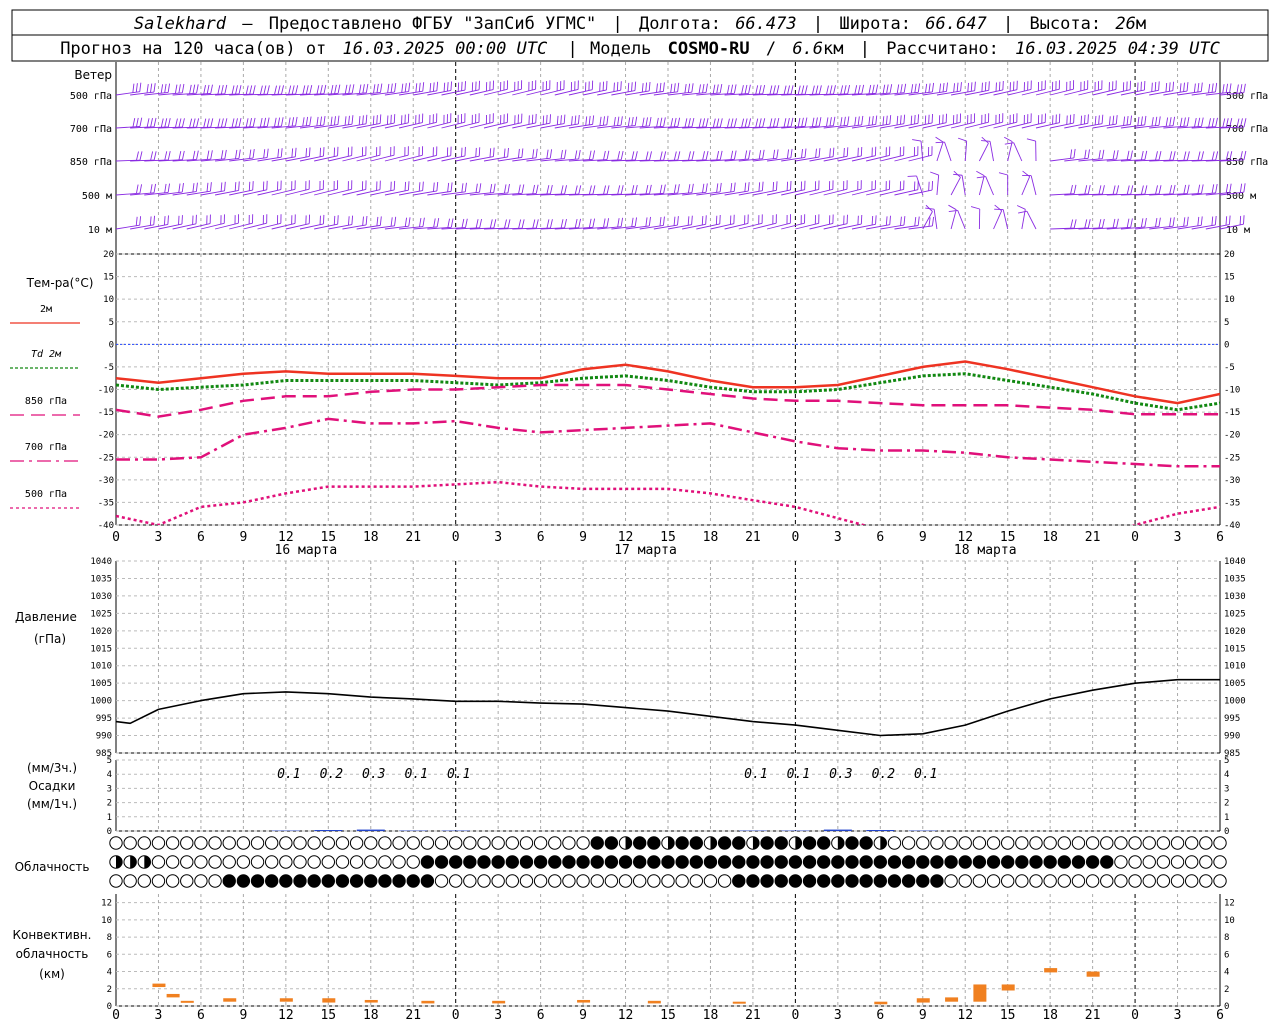 This screenshot has width=1280, height=1024. Describe the element at coordinates (101, 579) in the screenshot. I see `pressure-panel-tick-label: 1035` at that location.